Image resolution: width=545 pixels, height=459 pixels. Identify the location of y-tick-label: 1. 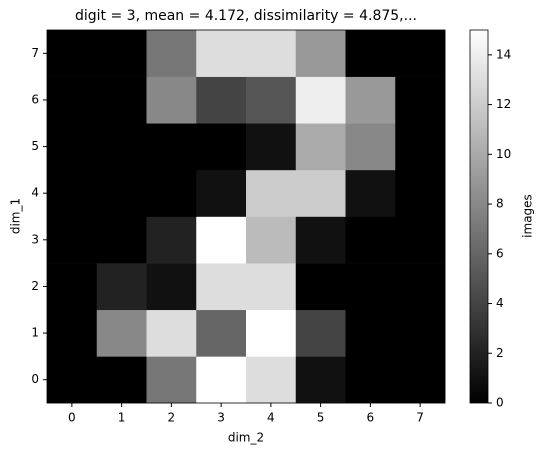
(35, 333).